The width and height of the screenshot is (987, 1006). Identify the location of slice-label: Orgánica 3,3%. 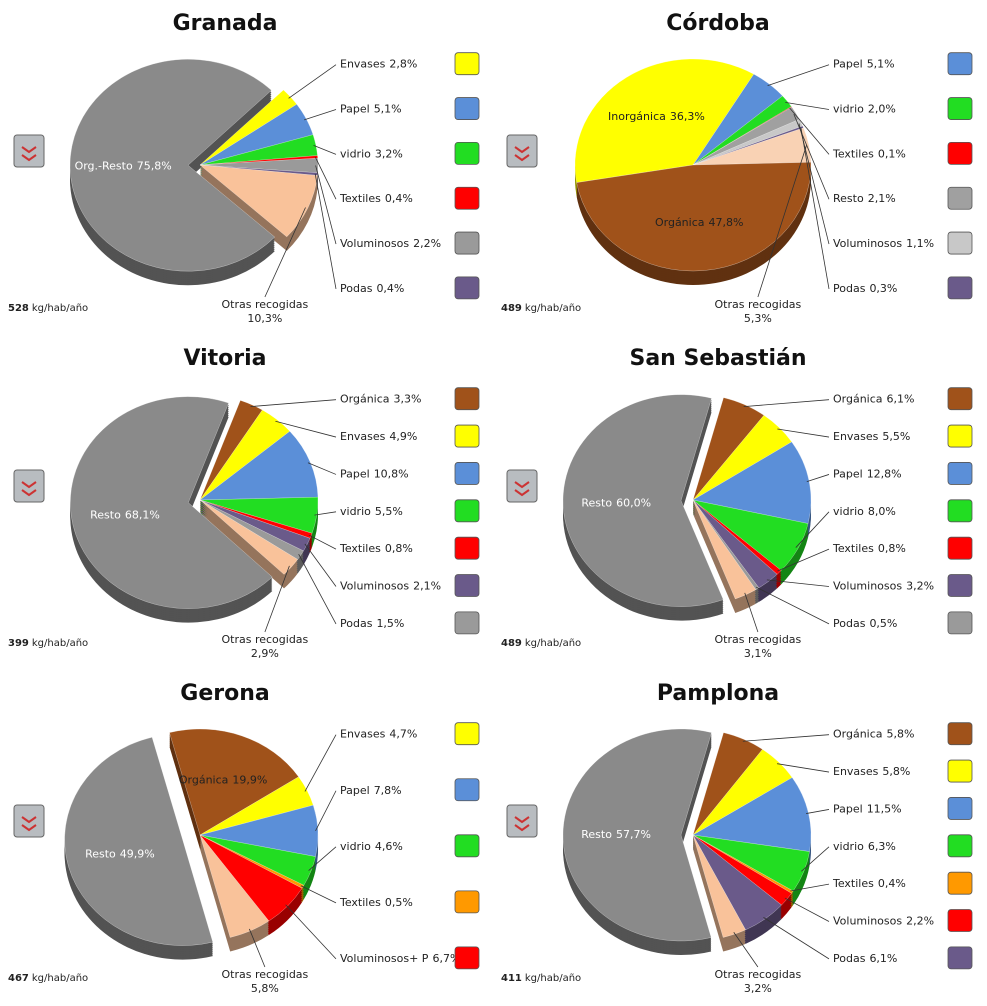
(380, 399).